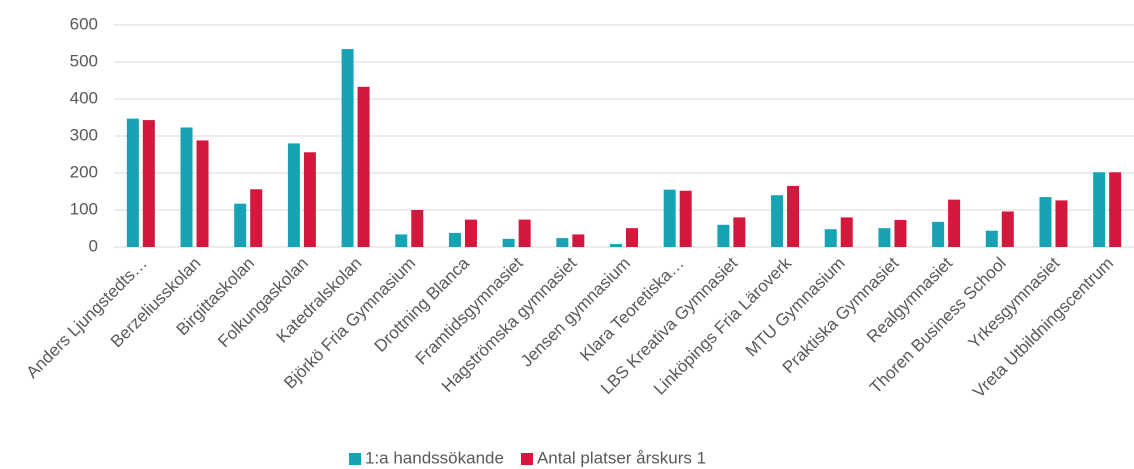 Image resolution: width=1134 pixels, height=469 pixels. What do you see at coordinates (84, 208) in the screenshot?
I see `y-tick-label: 100` at bounding box center [84, 208].